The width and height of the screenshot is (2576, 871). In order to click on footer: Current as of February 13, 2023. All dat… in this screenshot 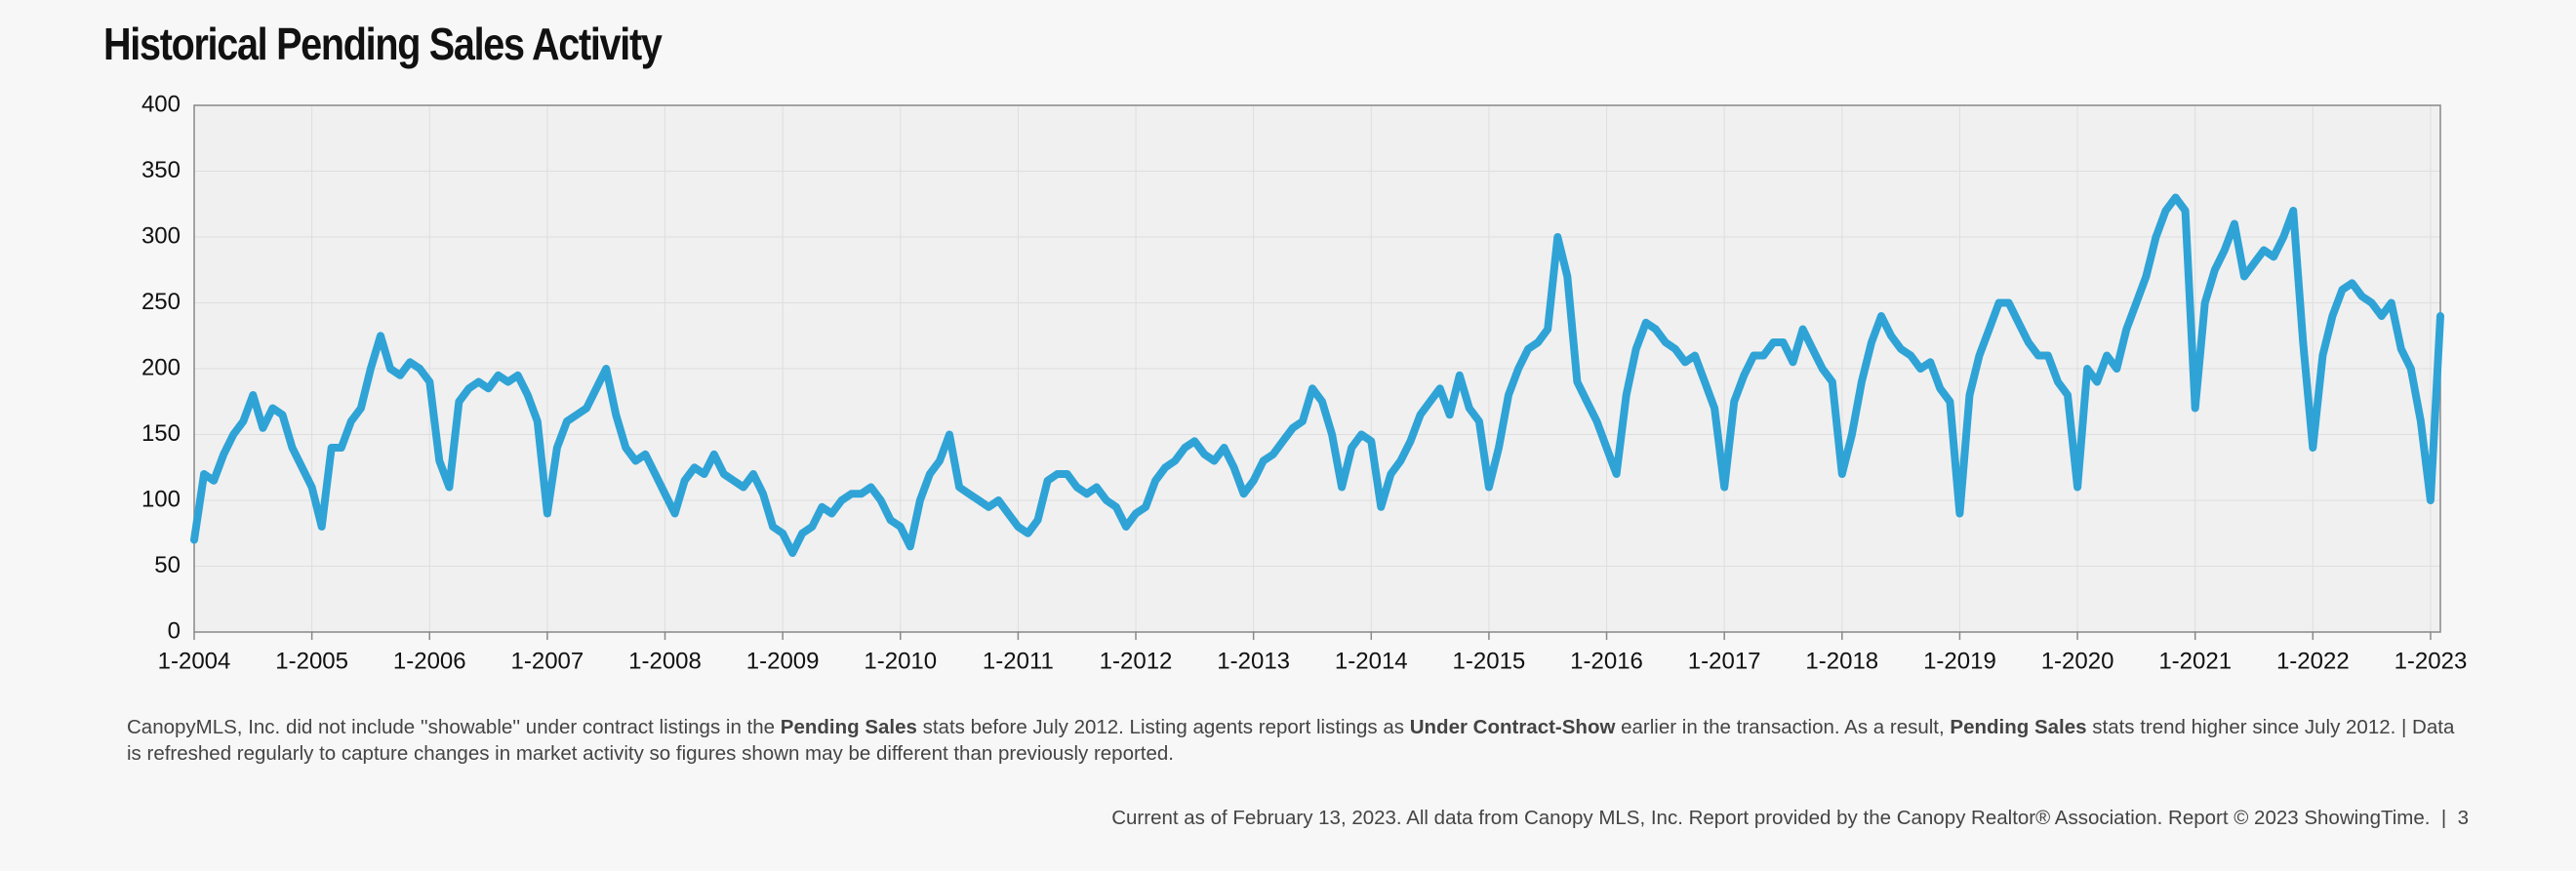, I will do `click(1790, 818)`.